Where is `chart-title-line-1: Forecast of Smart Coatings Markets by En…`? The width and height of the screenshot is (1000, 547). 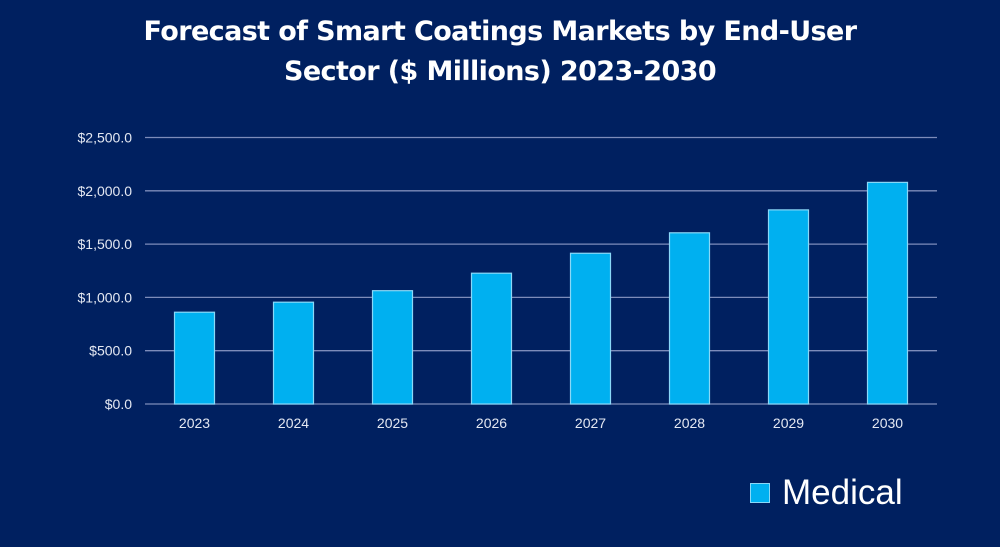 chart-title-line-1: Forecast of Smart Coatings Markets by En… is located at coordinates (500, 31).